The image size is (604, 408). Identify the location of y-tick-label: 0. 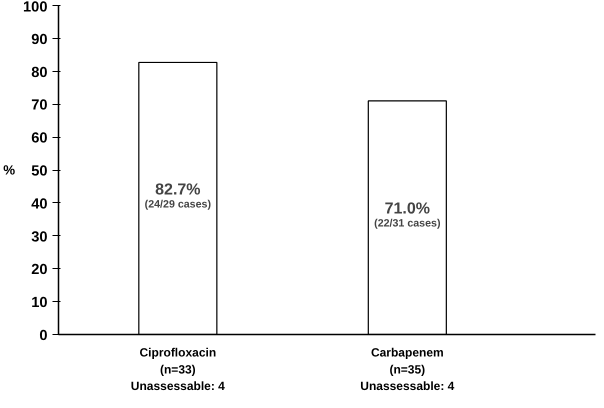
(43, 336).